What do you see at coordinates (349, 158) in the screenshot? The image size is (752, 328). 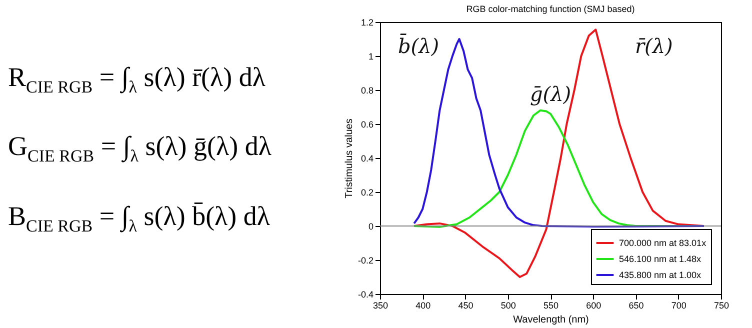 I see `y-axis-title: Tristimulus values` at bounding box center [349, 158].